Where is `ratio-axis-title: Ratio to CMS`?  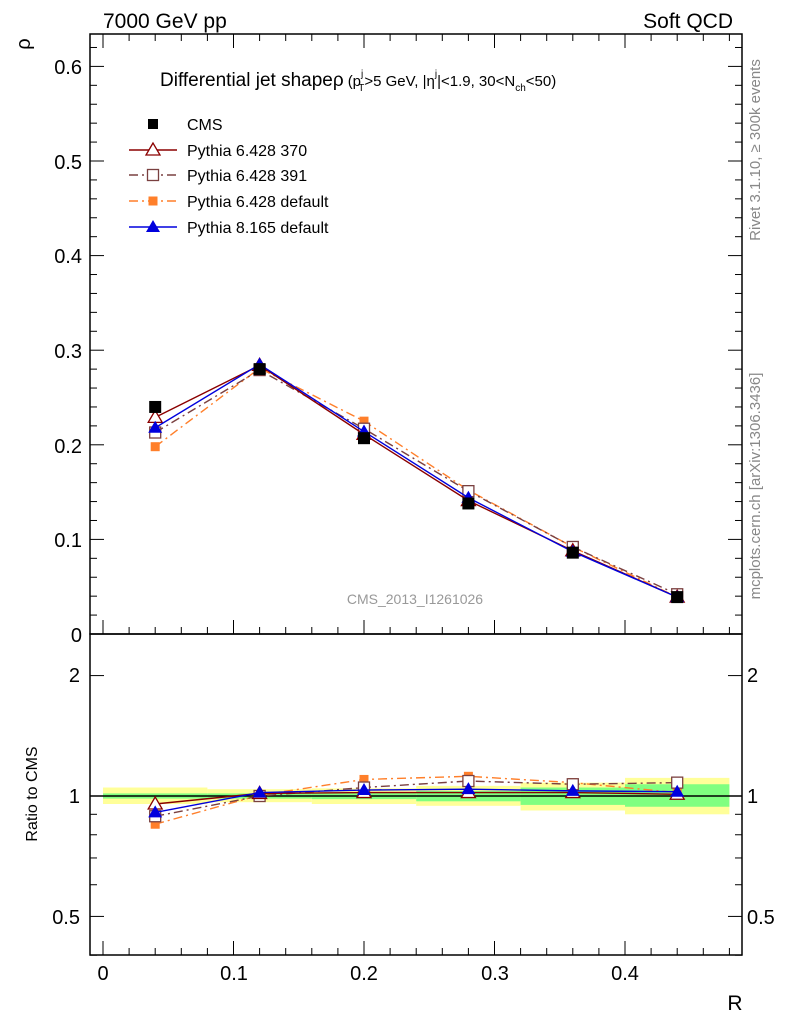
ratio-axis-title: Ratio to CMS is located at coordinates (32, 793).